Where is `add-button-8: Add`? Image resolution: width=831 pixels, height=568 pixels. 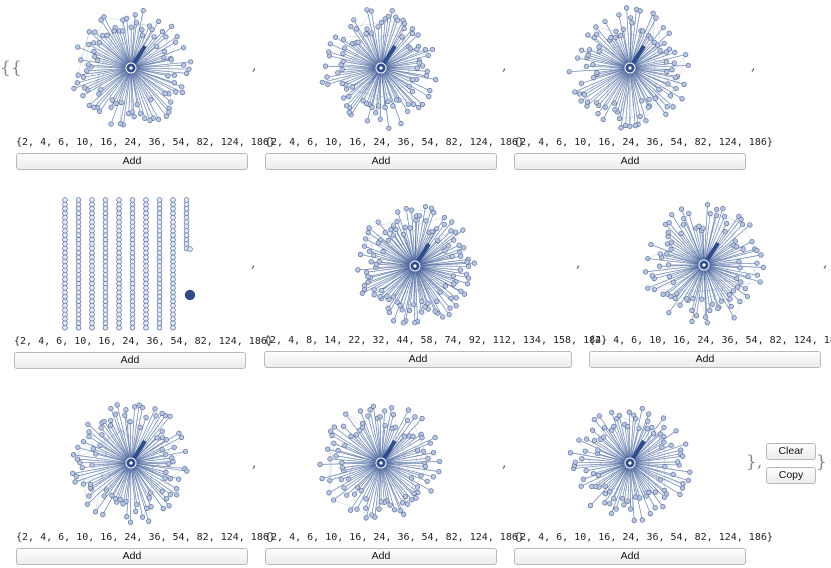 add-button-8: Add is located at coordinates (381, 556).